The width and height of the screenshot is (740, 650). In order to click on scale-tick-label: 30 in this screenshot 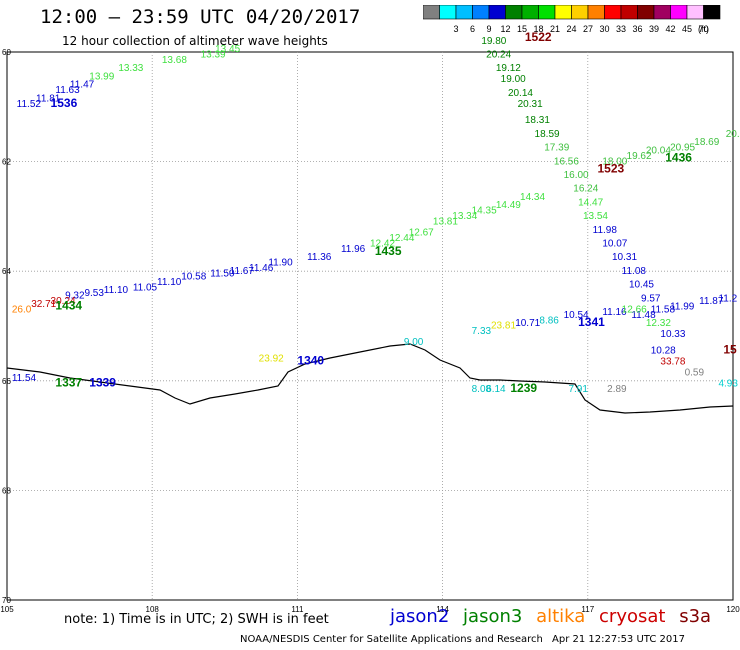, I will do `click(604, 29)`.